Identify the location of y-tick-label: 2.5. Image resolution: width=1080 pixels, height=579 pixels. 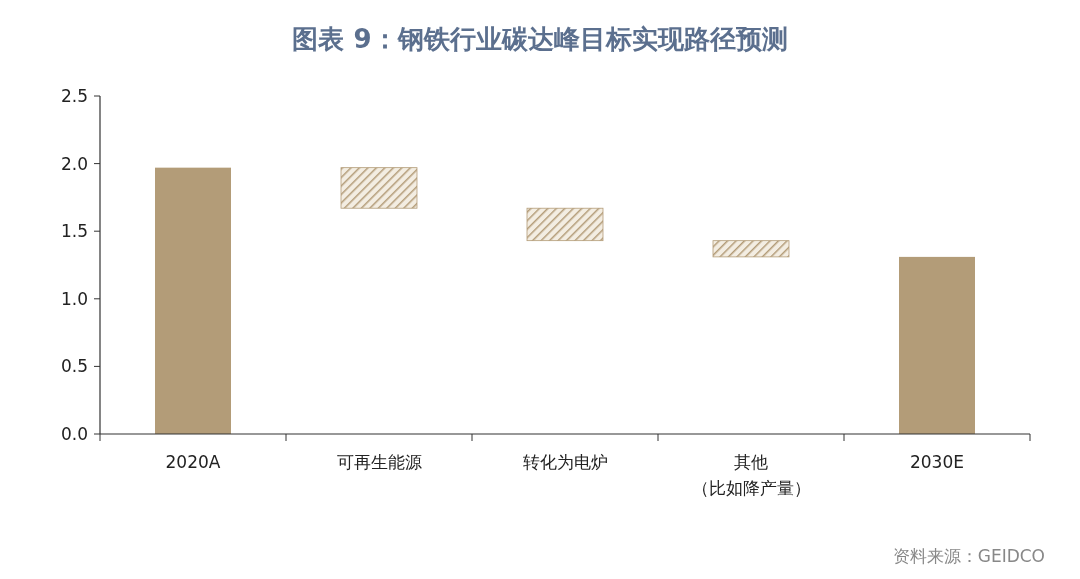
(74, 96).